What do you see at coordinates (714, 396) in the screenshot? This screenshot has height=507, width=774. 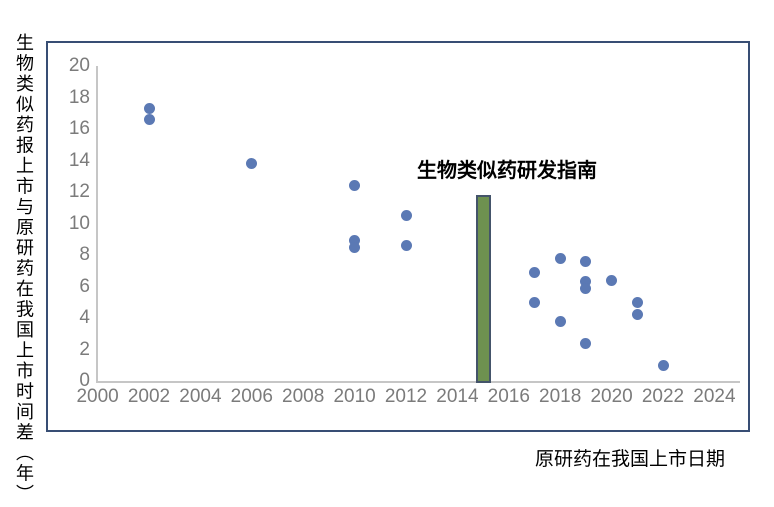 I see `x-tick-label: 2024` at bounding box center [714, 396].